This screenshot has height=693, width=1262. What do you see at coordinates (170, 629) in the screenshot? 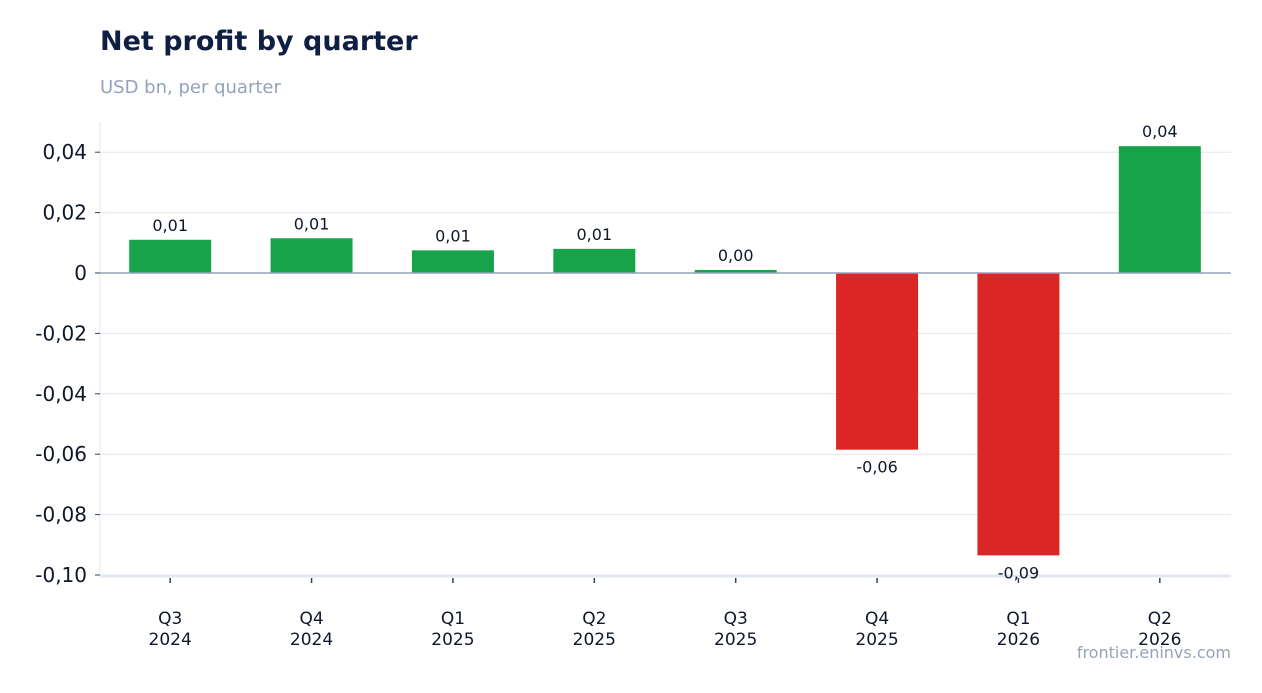
I see `x-tick-label: Q3 2024` at bounding box center [170, 629].